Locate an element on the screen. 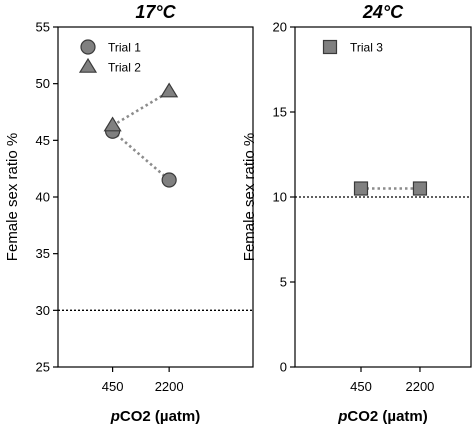 Image resolution: width=474 pixels, height=428 pixels. y-tick-label: 5 is located at coordinates (283, 282).